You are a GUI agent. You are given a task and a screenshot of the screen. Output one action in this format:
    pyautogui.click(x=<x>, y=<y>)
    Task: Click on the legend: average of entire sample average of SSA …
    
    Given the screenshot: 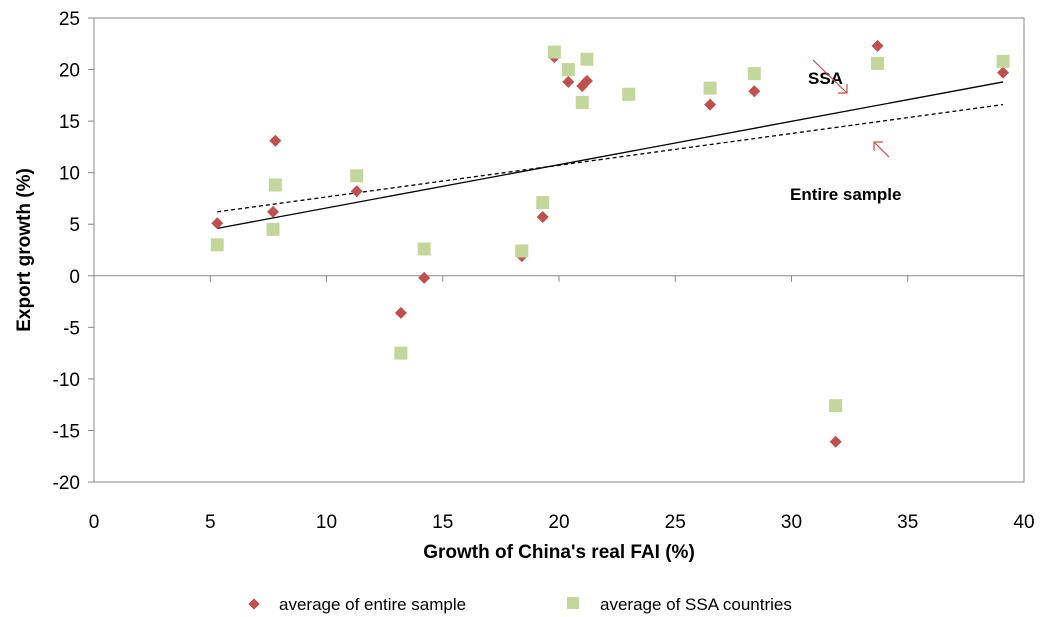 What is the action you would take?
    pyautogui.click(x=520, y=604)
    